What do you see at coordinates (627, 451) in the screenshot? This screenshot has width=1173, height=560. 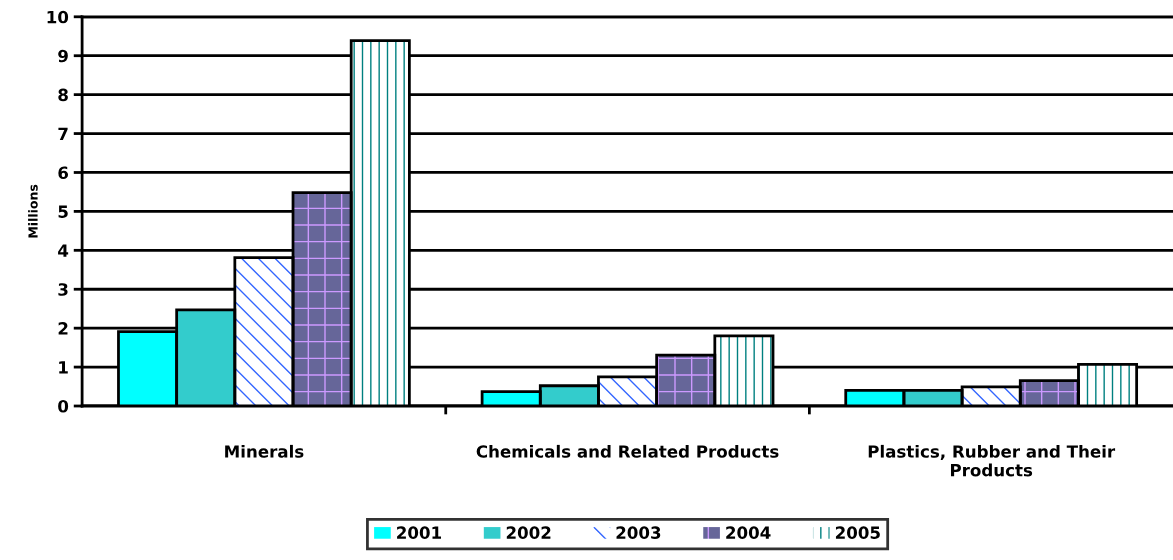 I see `x-tick-label: Chemicals and Related Products` at bounding box center [627, 451].